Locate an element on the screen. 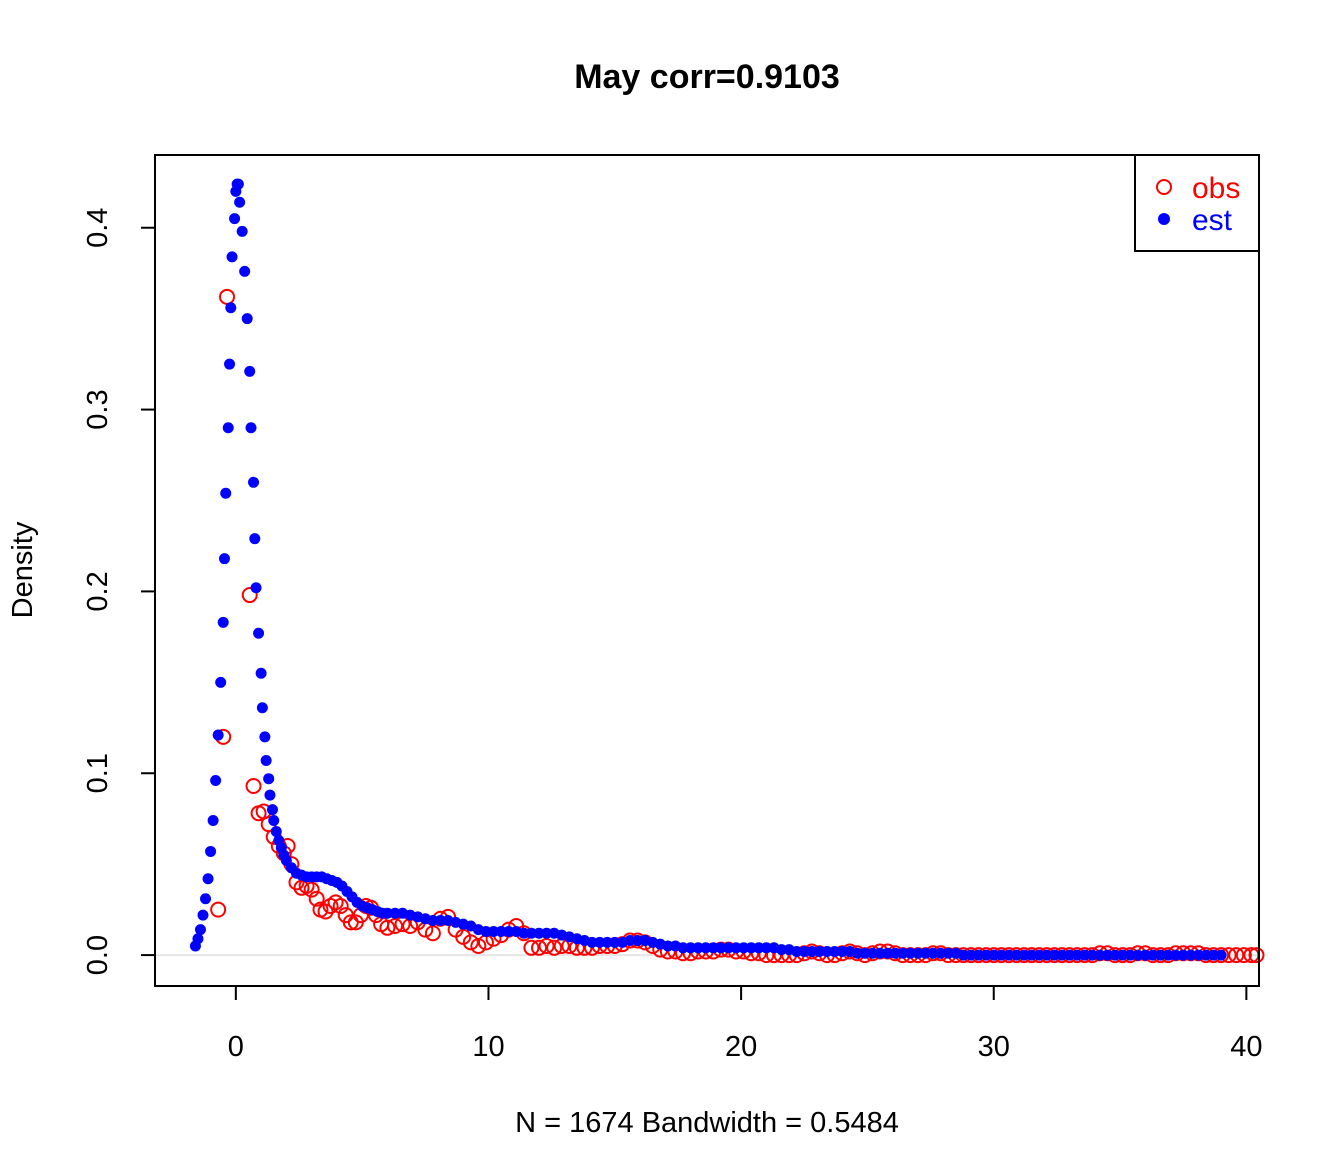 The width and height of the screenshot is (1334, 1163). x-tick-label-3: 30 is located at coordinates (994, 1047).